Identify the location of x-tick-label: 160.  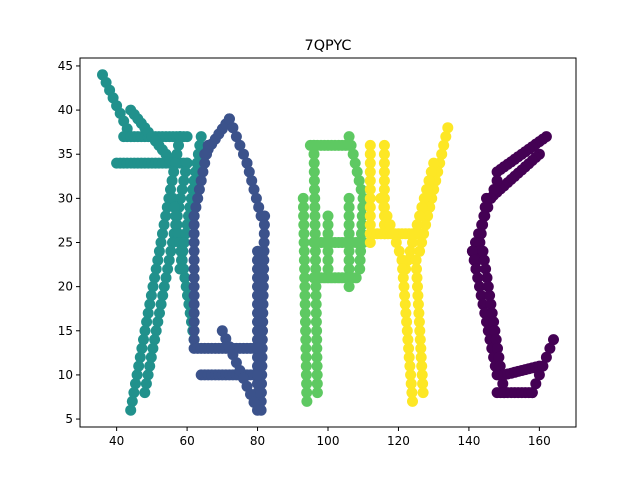
(539, 441).